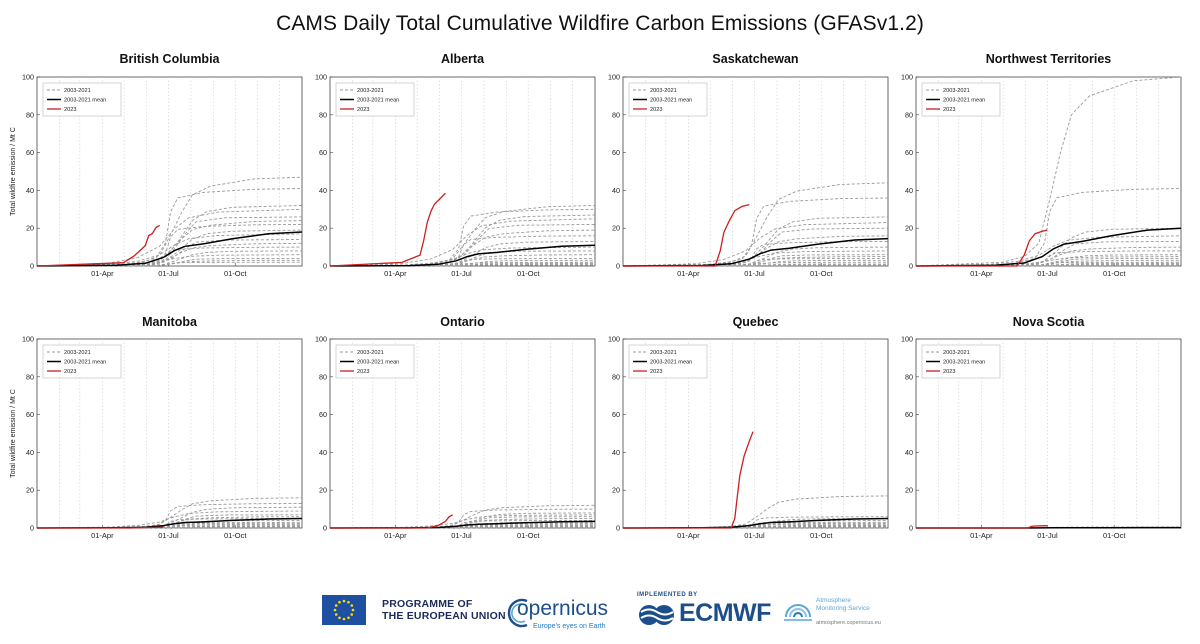 The image size is (1200, 644). Describe the element at coordinates (563, 608) in the screenshot. I see `copernicus-wordmark: opernicus` at that location.